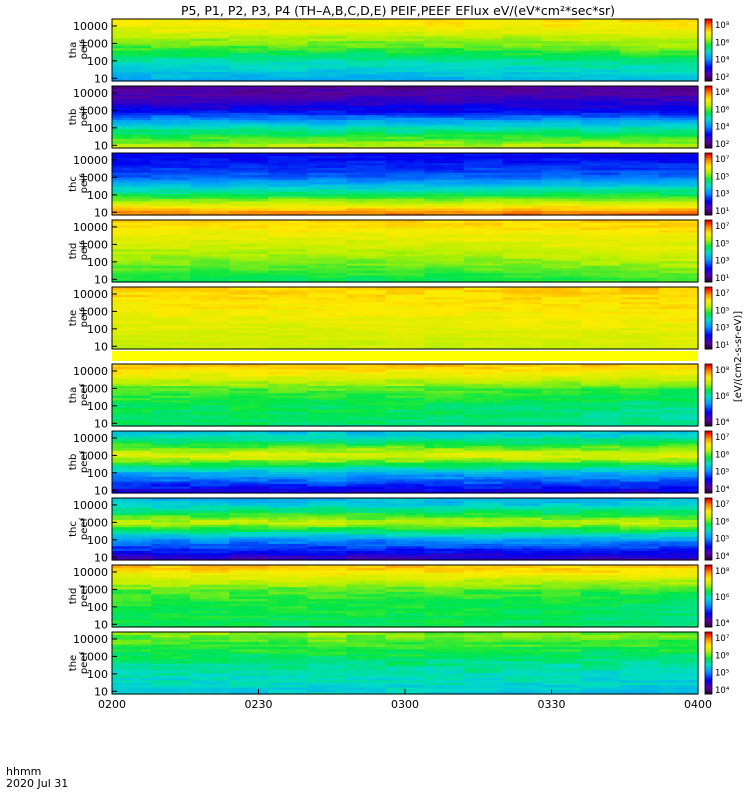  I want to click on panel-frame, so click(405, 117).